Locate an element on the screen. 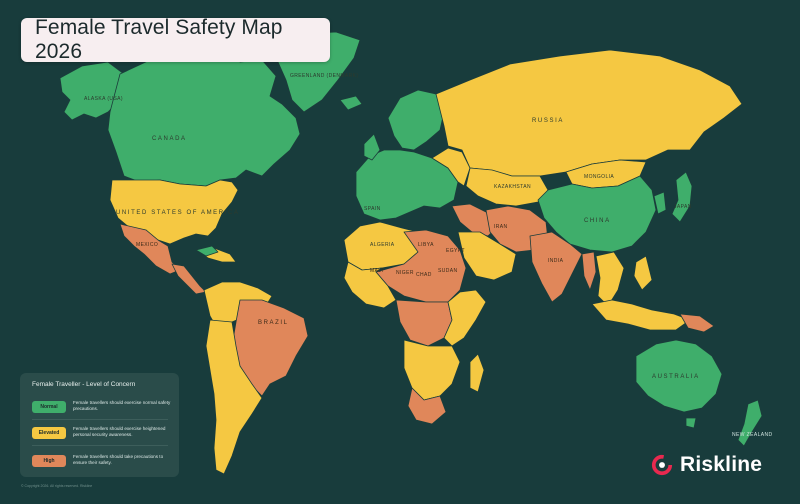  label-mexico: MEXICO is located at coordinates (147, 245).